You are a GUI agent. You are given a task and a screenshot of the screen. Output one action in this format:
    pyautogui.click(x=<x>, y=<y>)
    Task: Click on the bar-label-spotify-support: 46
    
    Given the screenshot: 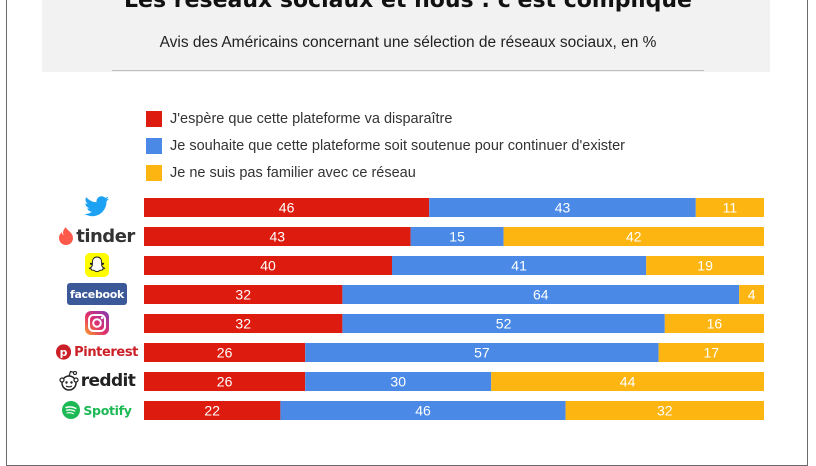 What is the action you would take?
    pyautogui.click(x=423, y=411)
    